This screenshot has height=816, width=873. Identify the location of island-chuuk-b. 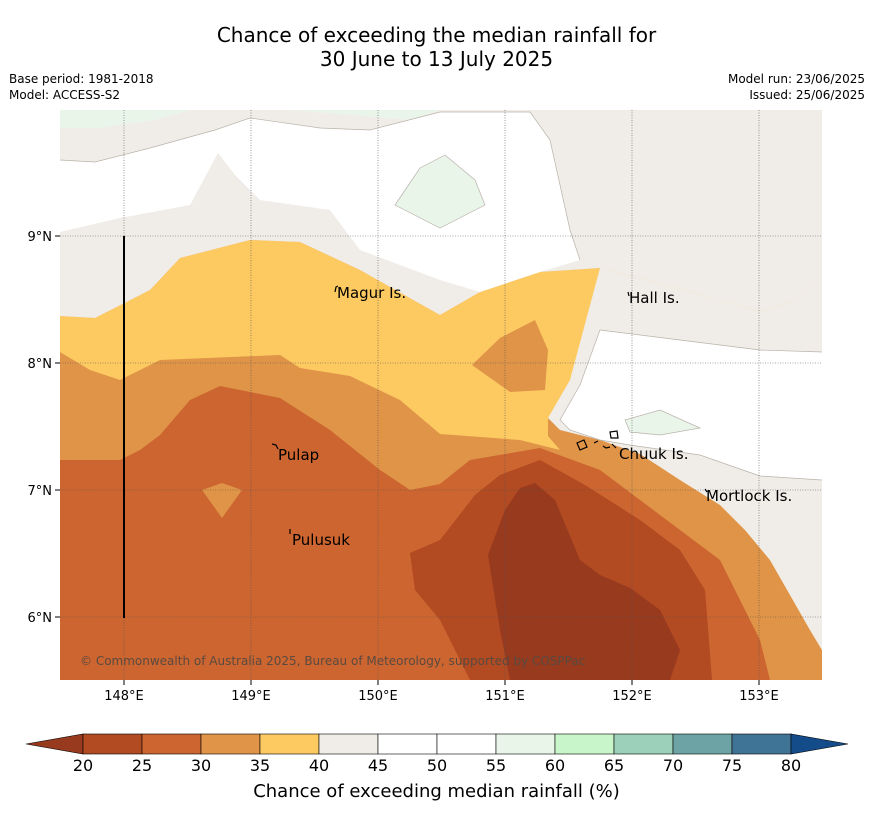
(614, 434).